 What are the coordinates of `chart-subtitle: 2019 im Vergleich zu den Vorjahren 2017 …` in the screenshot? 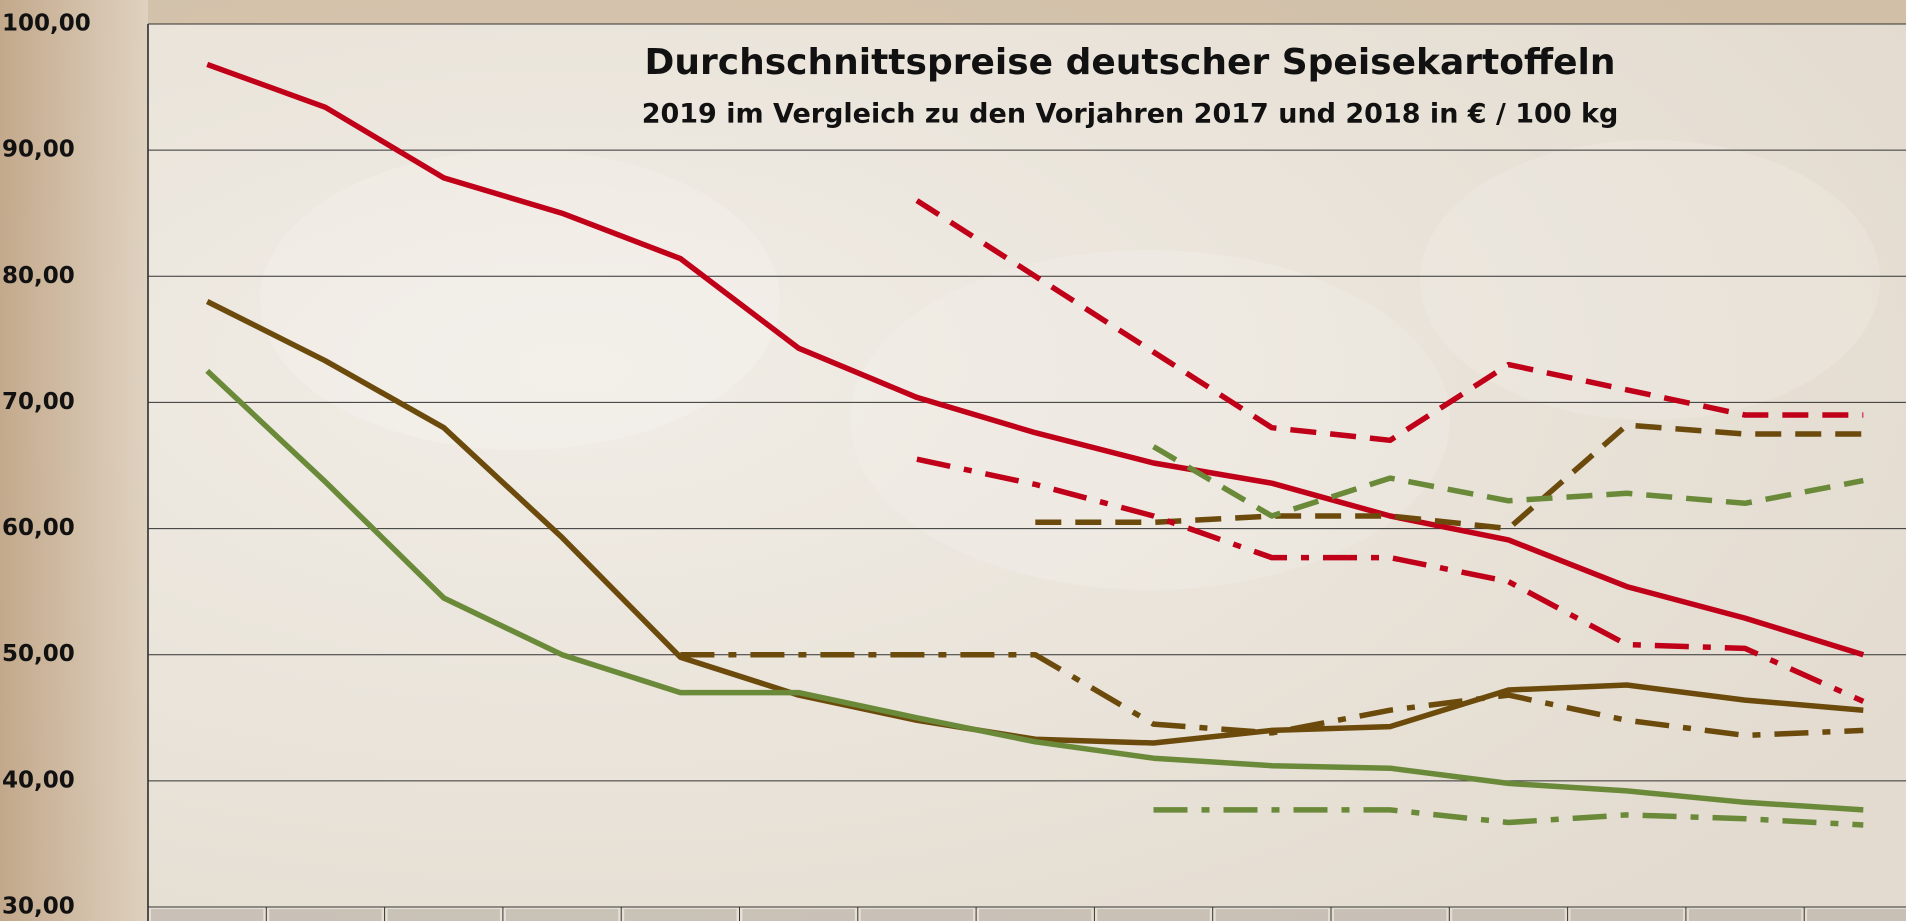 It's located at (1130, 114).